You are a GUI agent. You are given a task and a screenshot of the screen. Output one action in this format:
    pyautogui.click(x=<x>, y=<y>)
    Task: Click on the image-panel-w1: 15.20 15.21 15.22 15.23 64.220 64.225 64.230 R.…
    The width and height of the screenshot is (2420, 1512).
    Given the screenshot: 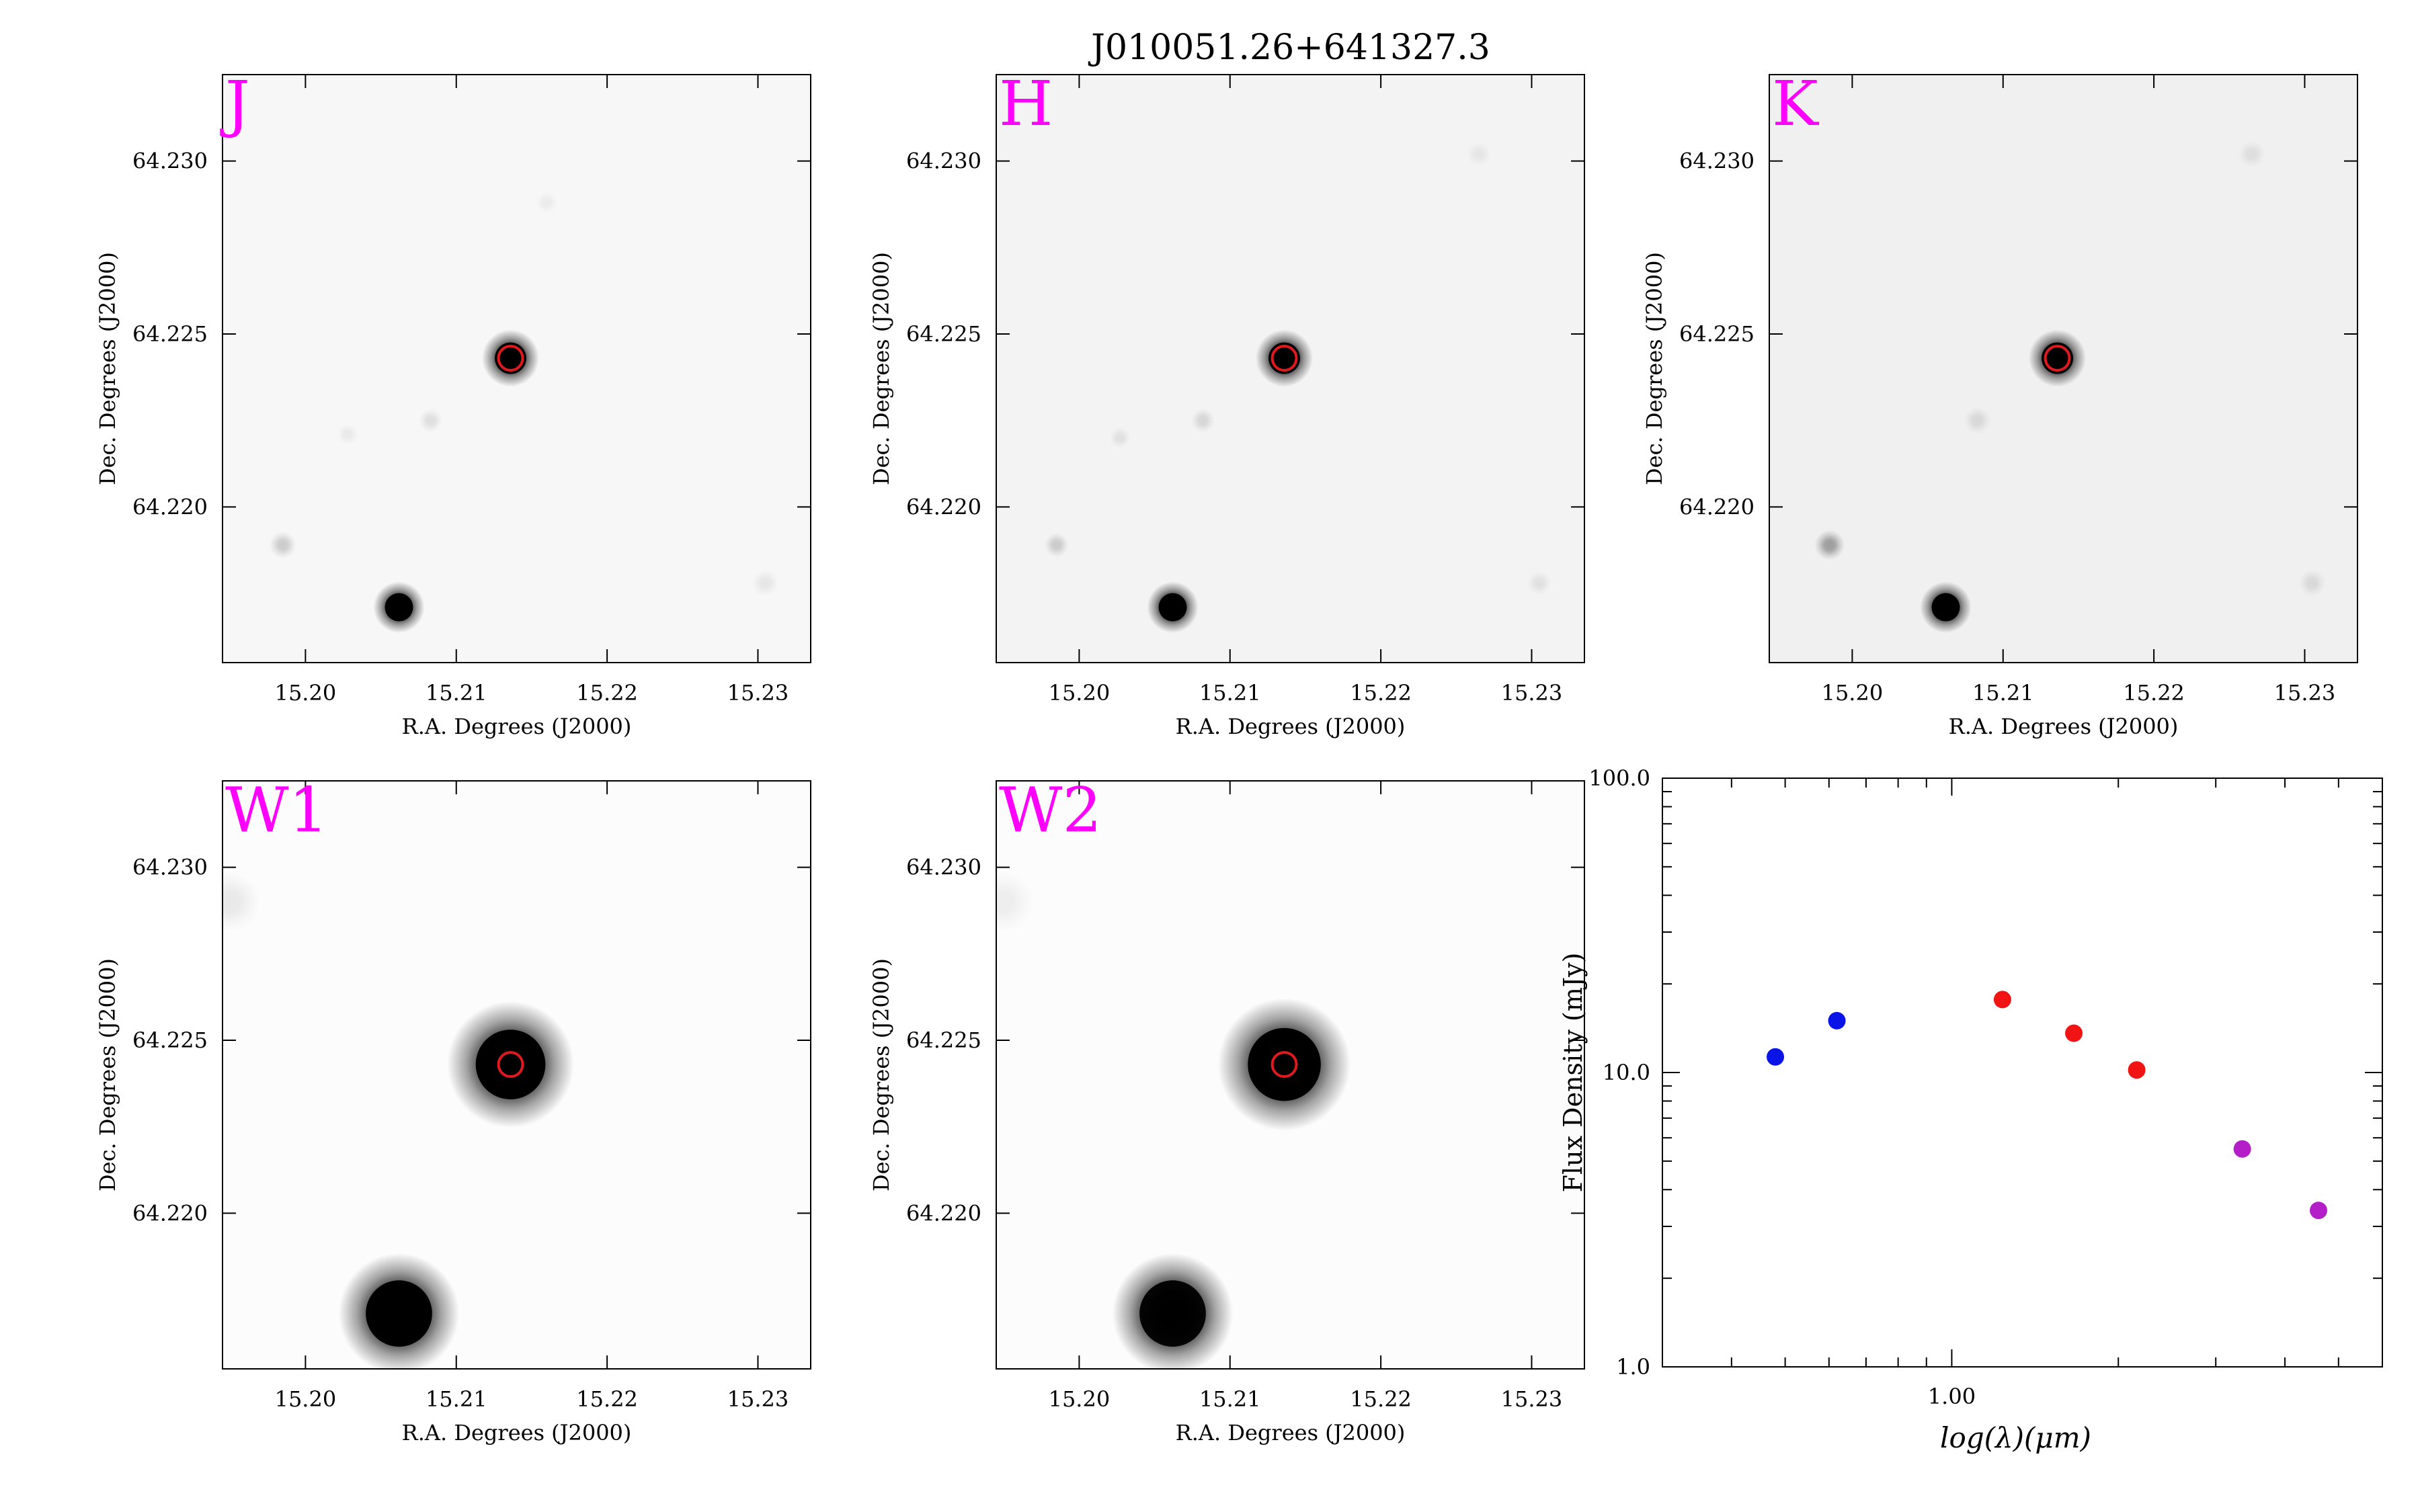 What is the action you would take?
    pyautogui.click(x=453, y=1110)
    